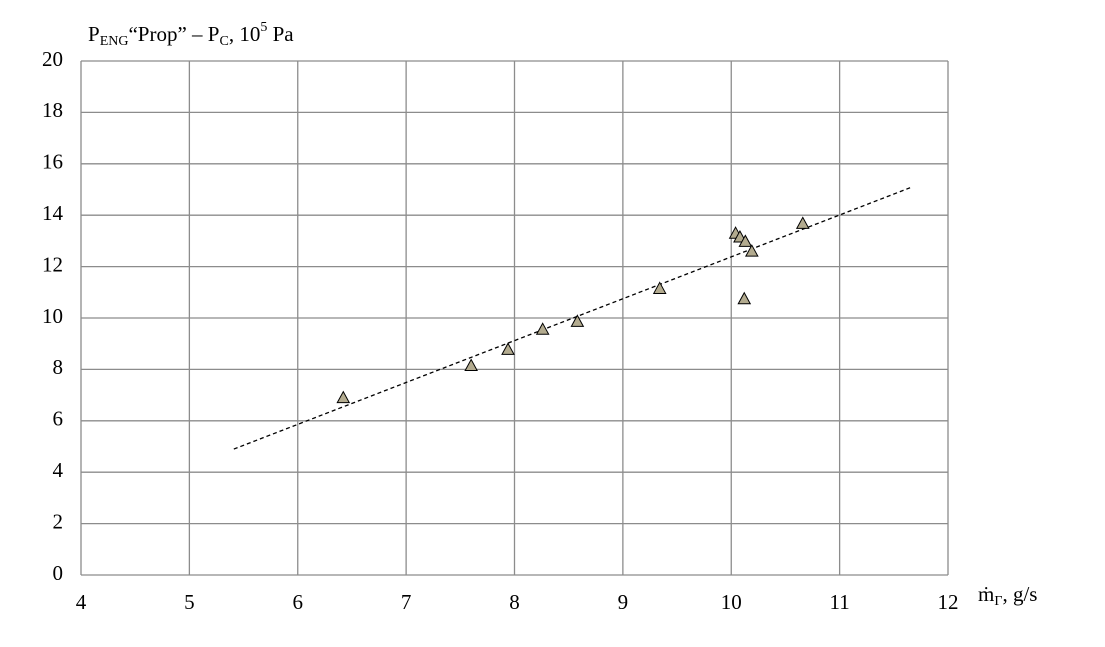 Image resolution: width=1105 pixels, height=647 pixels. Describe the element at coordinates (58, 573) in the screenshot. I see `y-tick-label: 0` at that location.